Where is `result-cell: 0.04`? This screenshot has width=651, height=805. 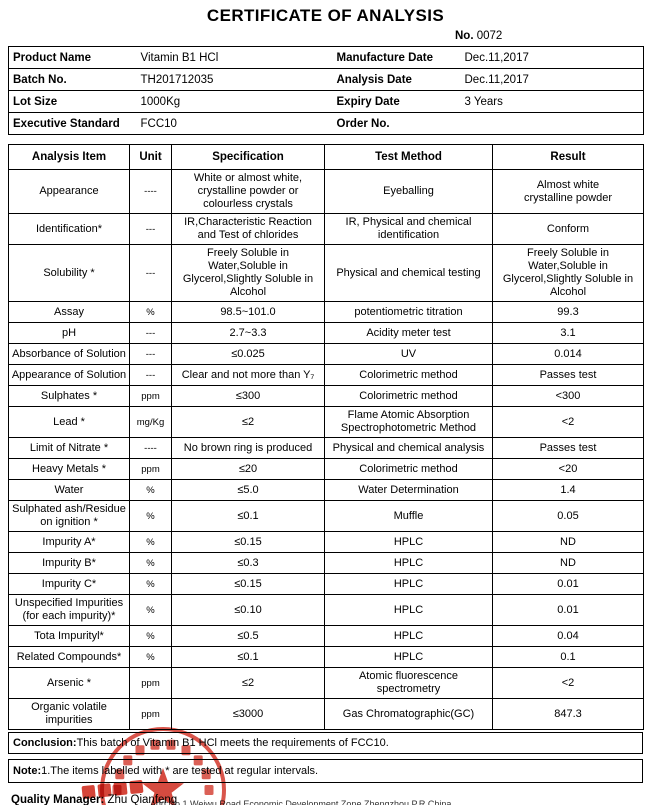
result-cell: 0.04 is located at coordinates (568, 636).